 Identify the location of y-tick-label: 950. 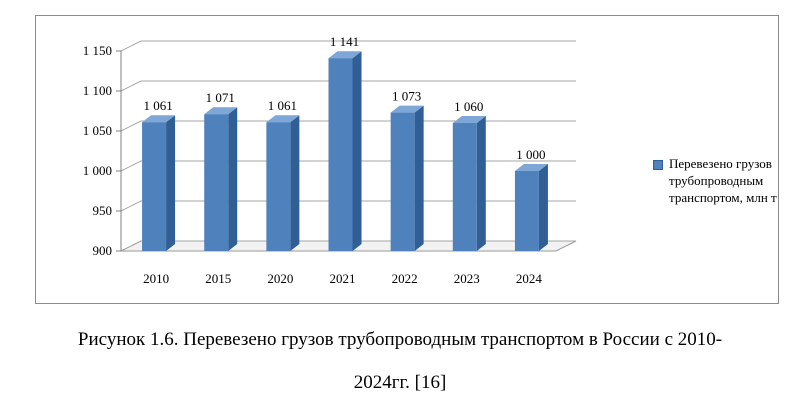
(103, 210).